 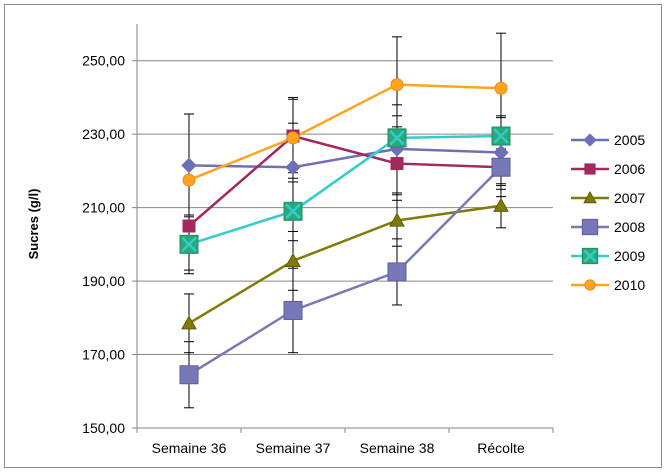 What do you see at coordinates (629, 227) in the screenshot?
I see `legend-label: 2008` at bounding box center [629, 227].